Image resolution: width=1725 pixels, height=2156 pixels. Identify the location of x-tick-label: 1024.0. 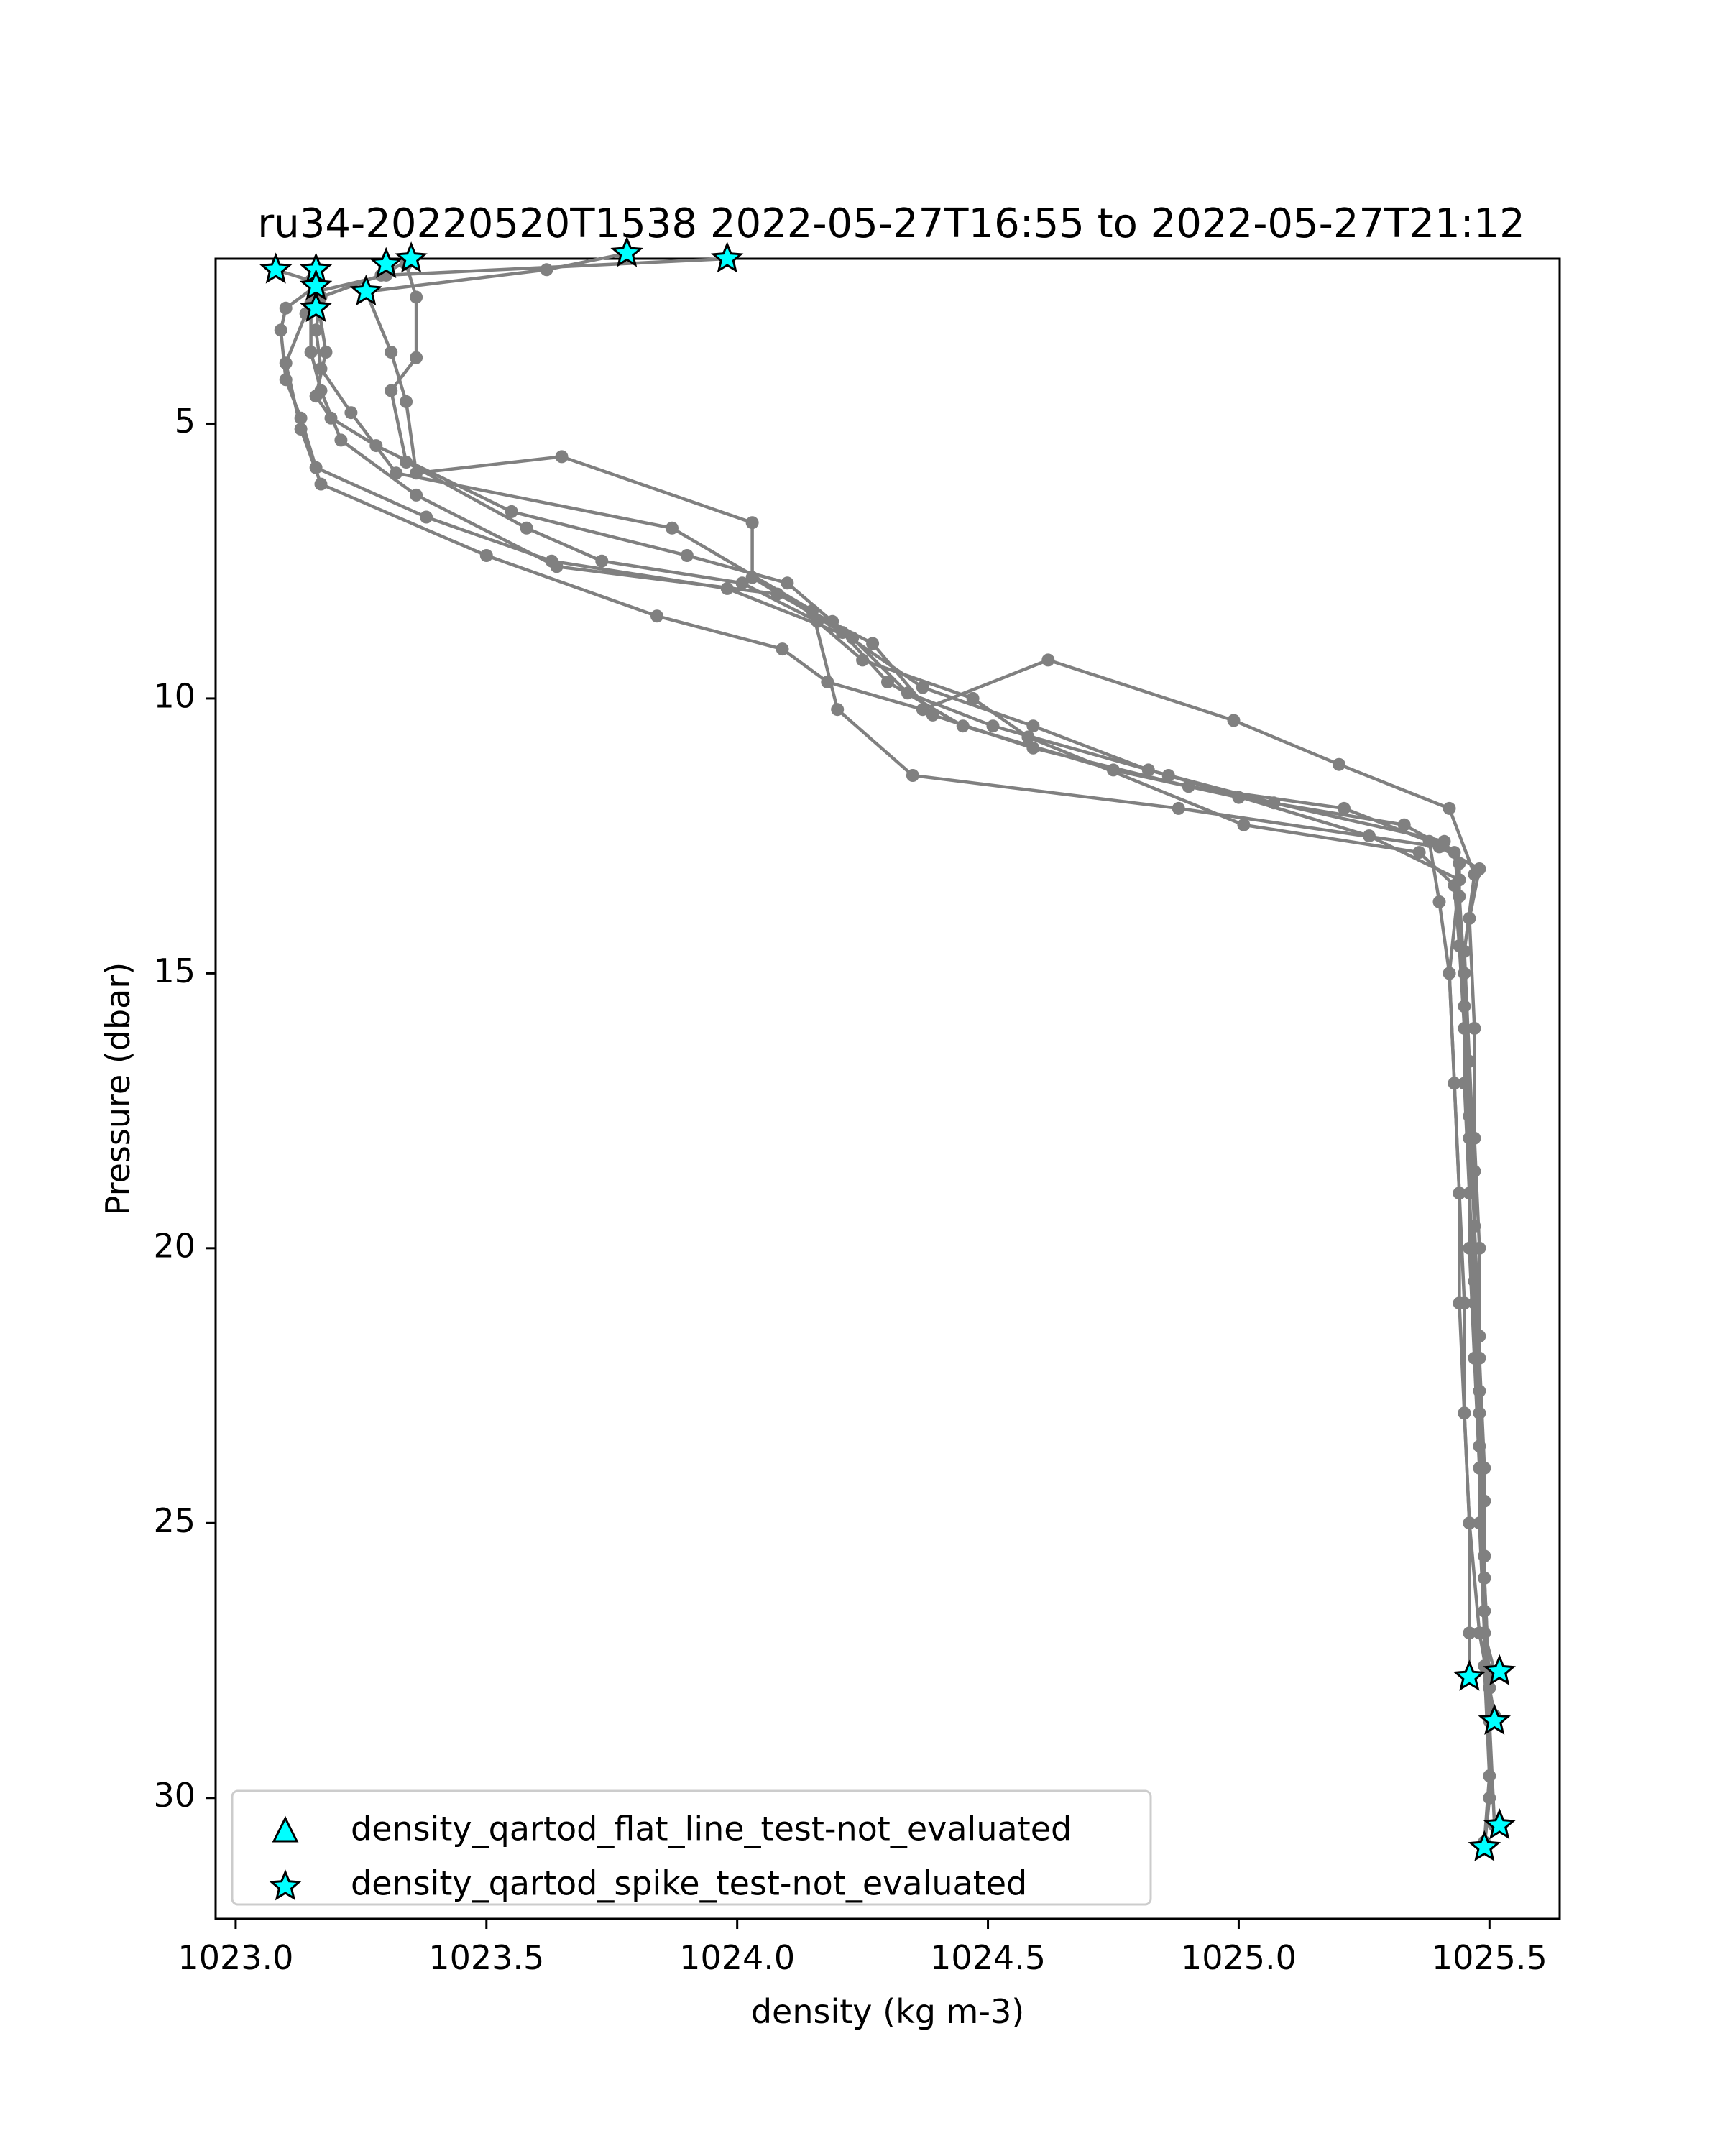
(737, 1958).